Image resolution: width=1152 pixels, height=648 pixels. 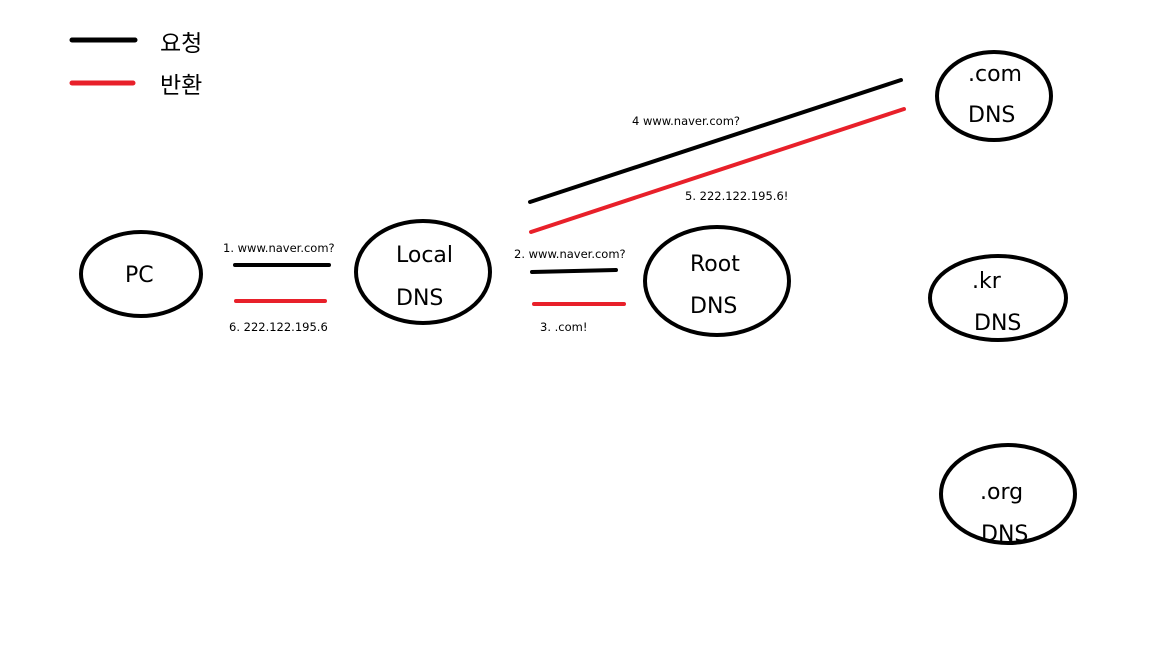 I want to click on com-dns-label-line2: DNS, so click(x=991, y=115).